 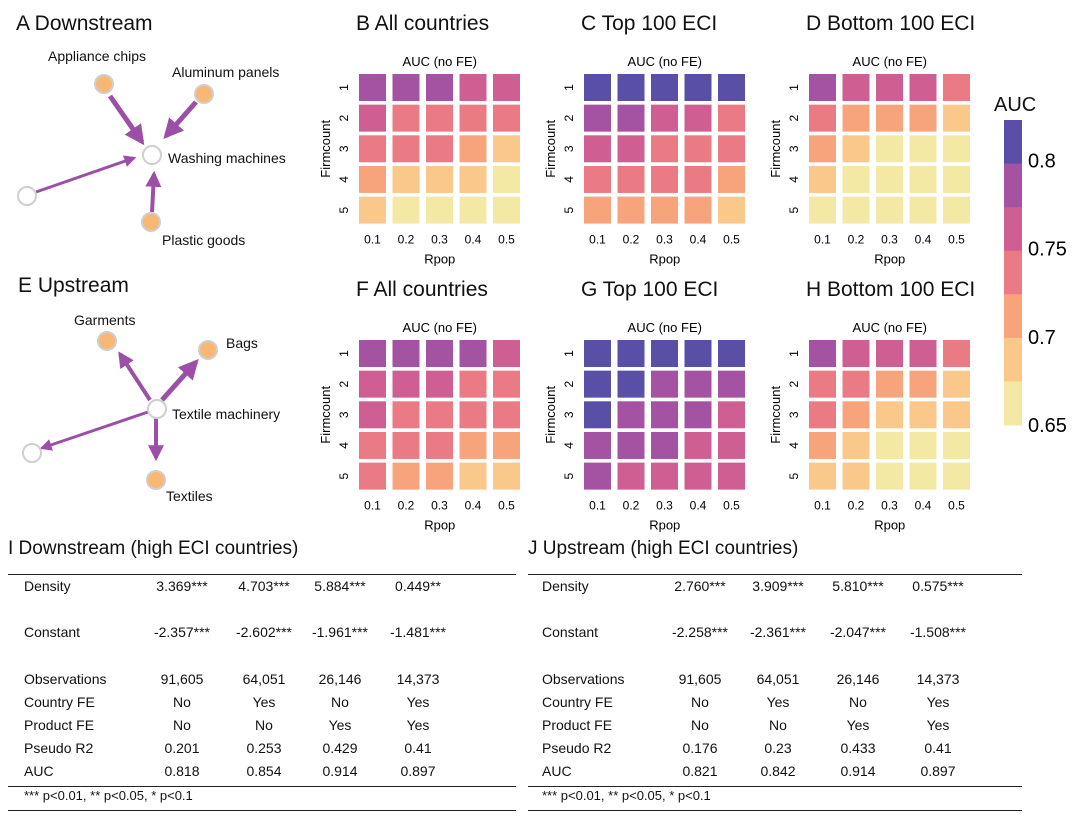 I want to click on table-cell: No, so click(x=700, y=725).